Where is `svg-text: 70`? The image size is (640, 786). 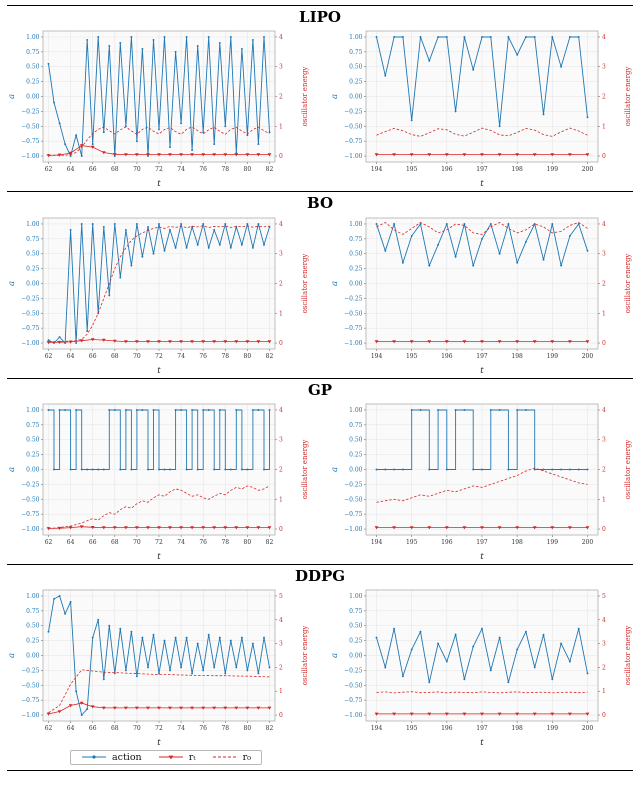 svg-text: 70 is located at coordinates (137, 542).